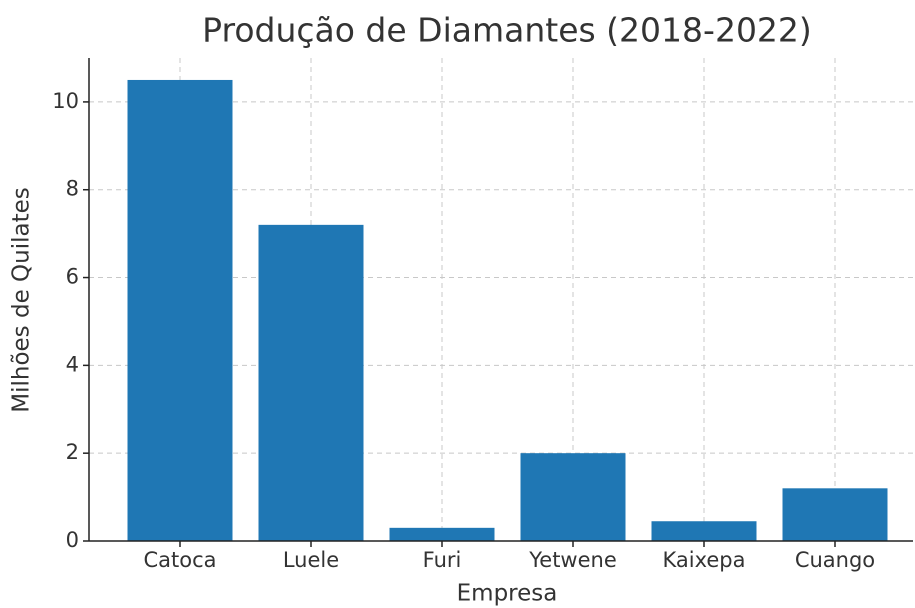 The image size is (915, 608). I want to click on y-axis-label: Milhões de Quilates, so click(22, 300).